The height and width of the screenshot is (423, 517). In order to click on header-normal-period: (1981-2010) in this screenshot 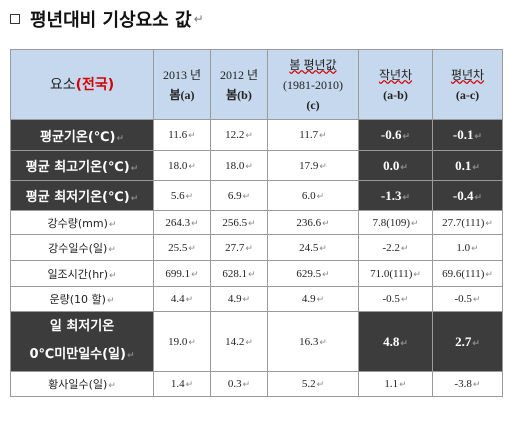, I will do `click(313, 84)`.